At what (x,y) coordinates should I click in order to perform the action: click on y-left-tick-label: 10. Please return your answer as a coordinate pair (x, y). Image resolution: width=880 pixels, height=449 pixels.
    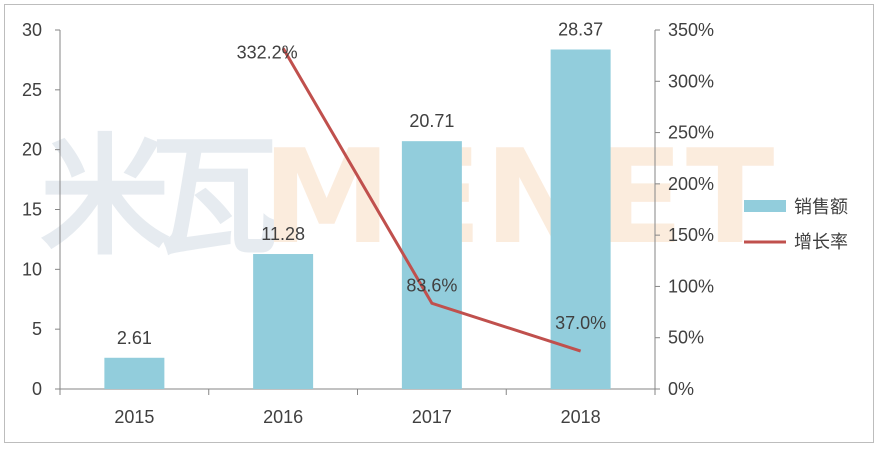
    Looking at the image, I should click on (32, 269).